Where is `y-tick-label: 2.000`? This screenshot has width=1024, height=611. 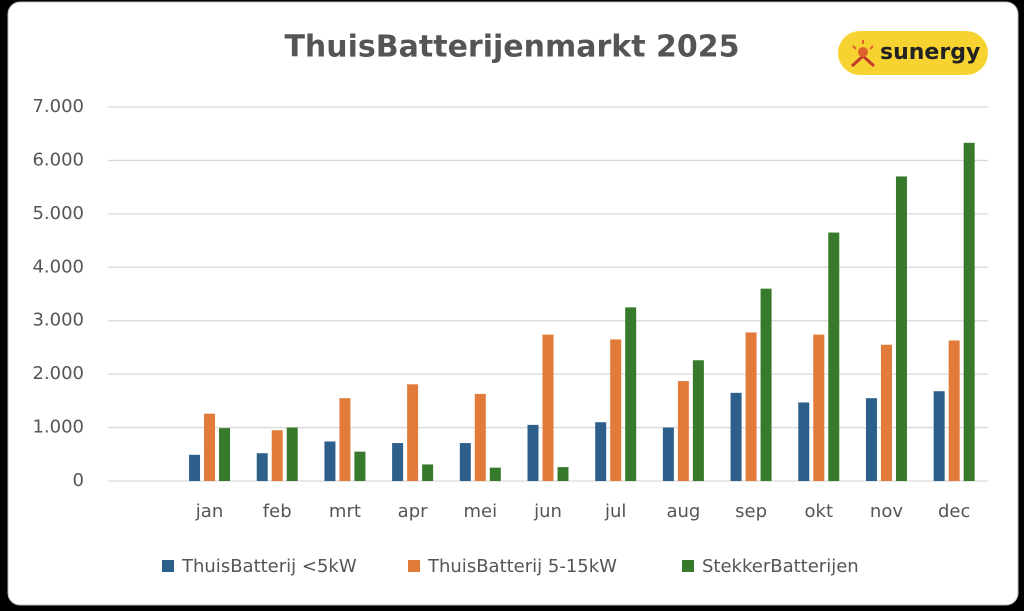 y-tick-label: 2.000 is located at coordinates (58, 373).